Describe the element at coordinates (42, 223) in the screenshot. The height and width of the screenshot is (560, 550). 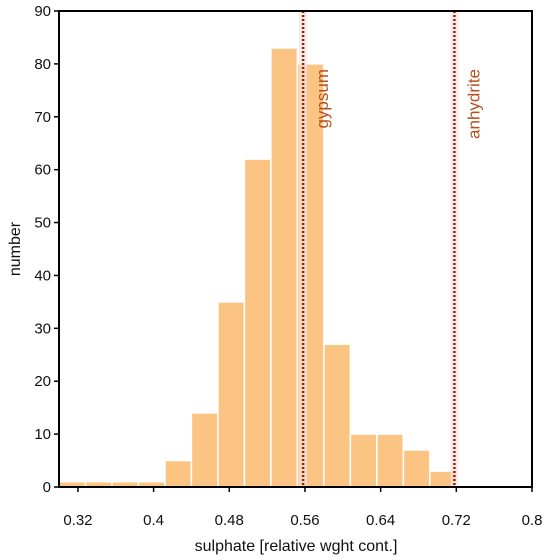
I see `y-tick-label: 50` at that location.